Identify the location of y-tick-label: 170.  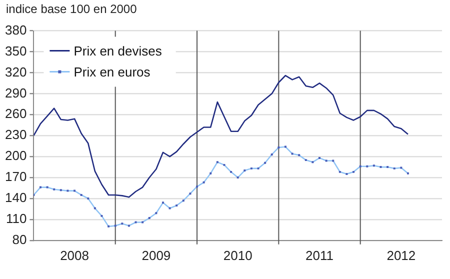
(15, 176).